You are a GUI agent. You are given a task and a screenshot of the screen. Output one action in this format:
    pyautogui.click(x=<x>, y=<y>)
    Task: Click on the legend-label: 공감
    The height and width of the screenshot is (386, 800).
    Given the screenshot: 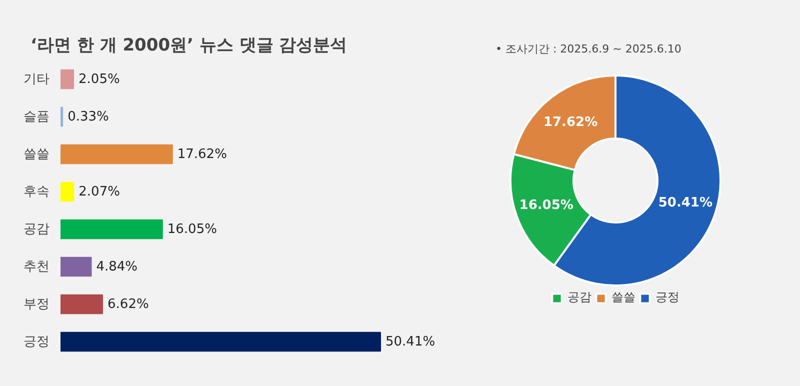 What is the action you would take?
    pyautogui.click(x=580, y=297)
    